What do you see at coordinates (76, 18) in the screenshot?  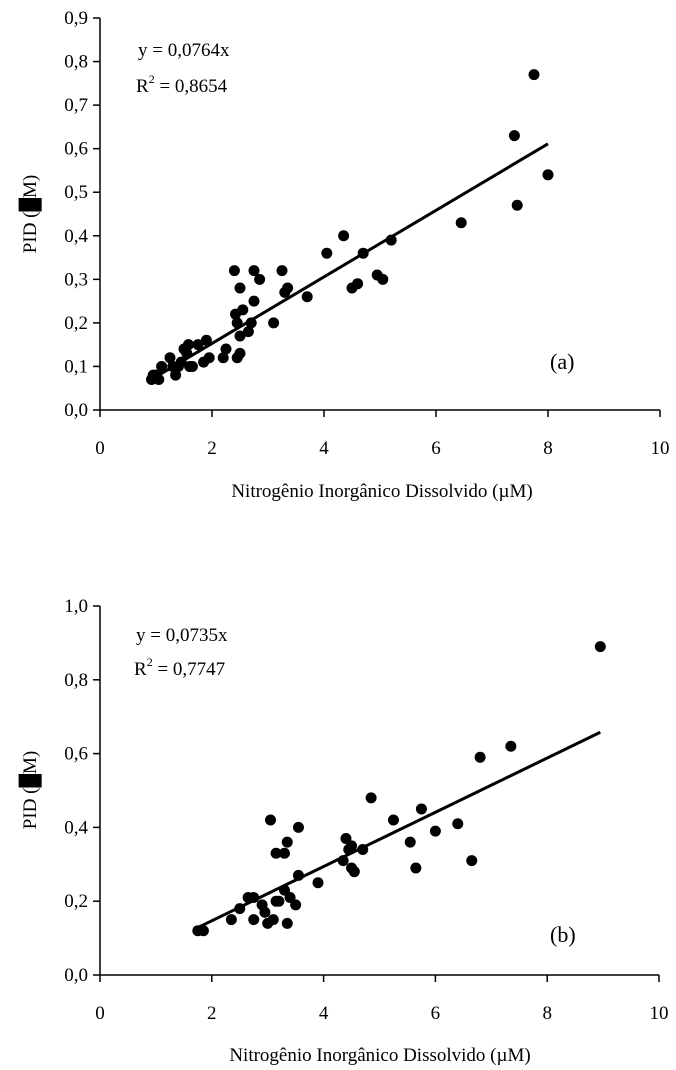 I see `y-tick-label-a: 0,9` at bounding box center [76, 18].